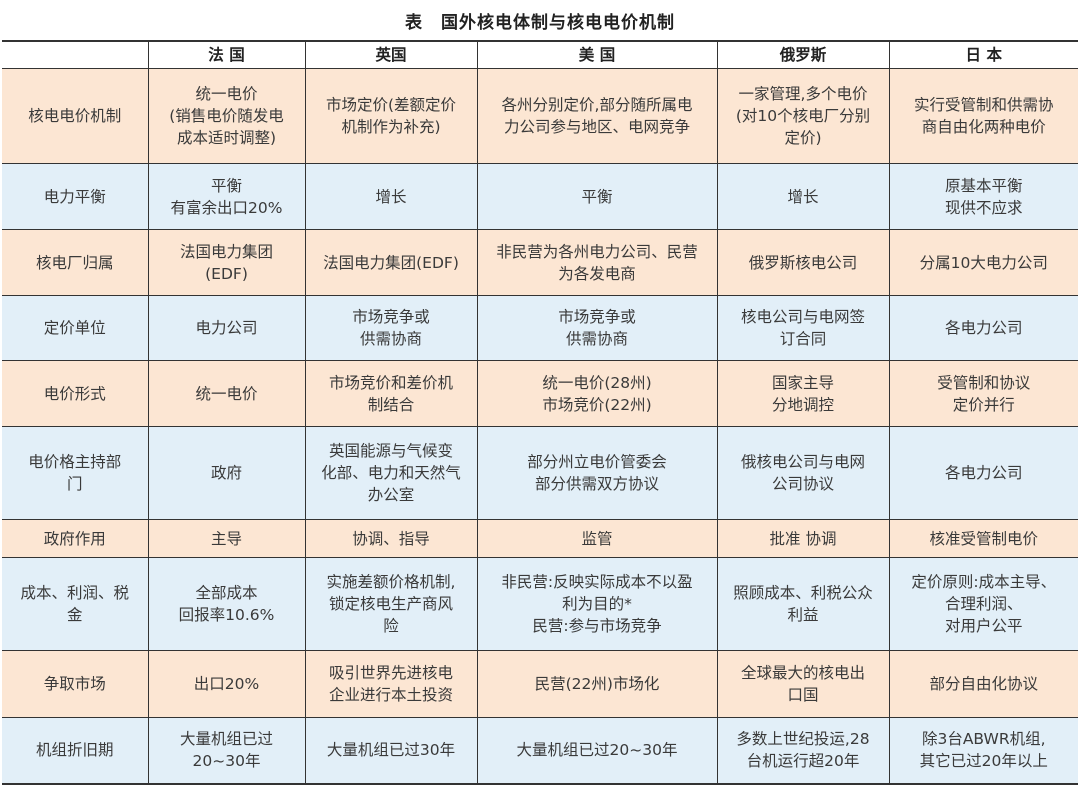  What do you see at coordinates (597, 684) in the screenshot?
I see `cell-usa: 民营(22州)市场化` at bounding box center [597, 684].